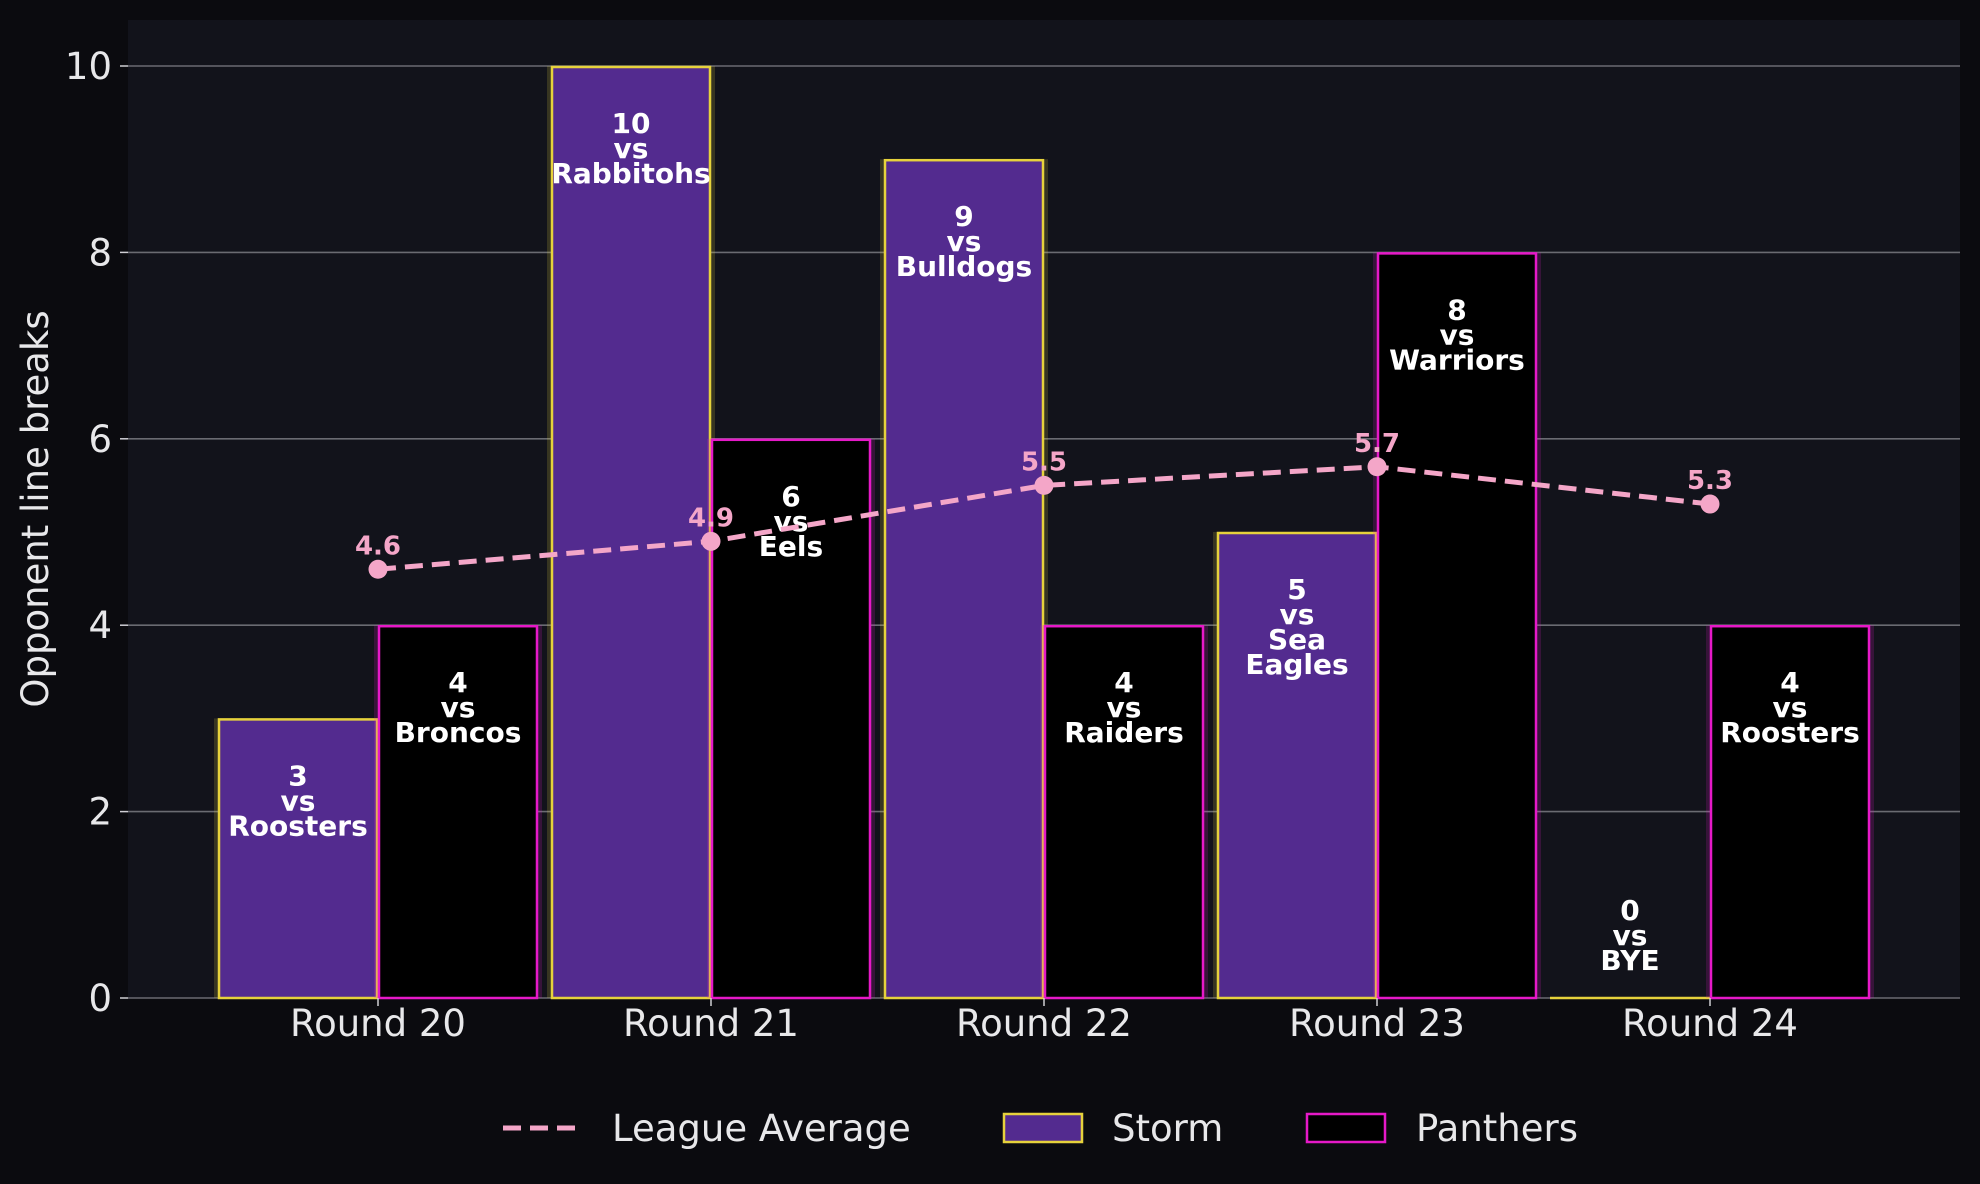 The width and height of the screenshot is (1980, 1184). I want to click on panthers-bar-label-line: Warriors, so click(1457, 359).